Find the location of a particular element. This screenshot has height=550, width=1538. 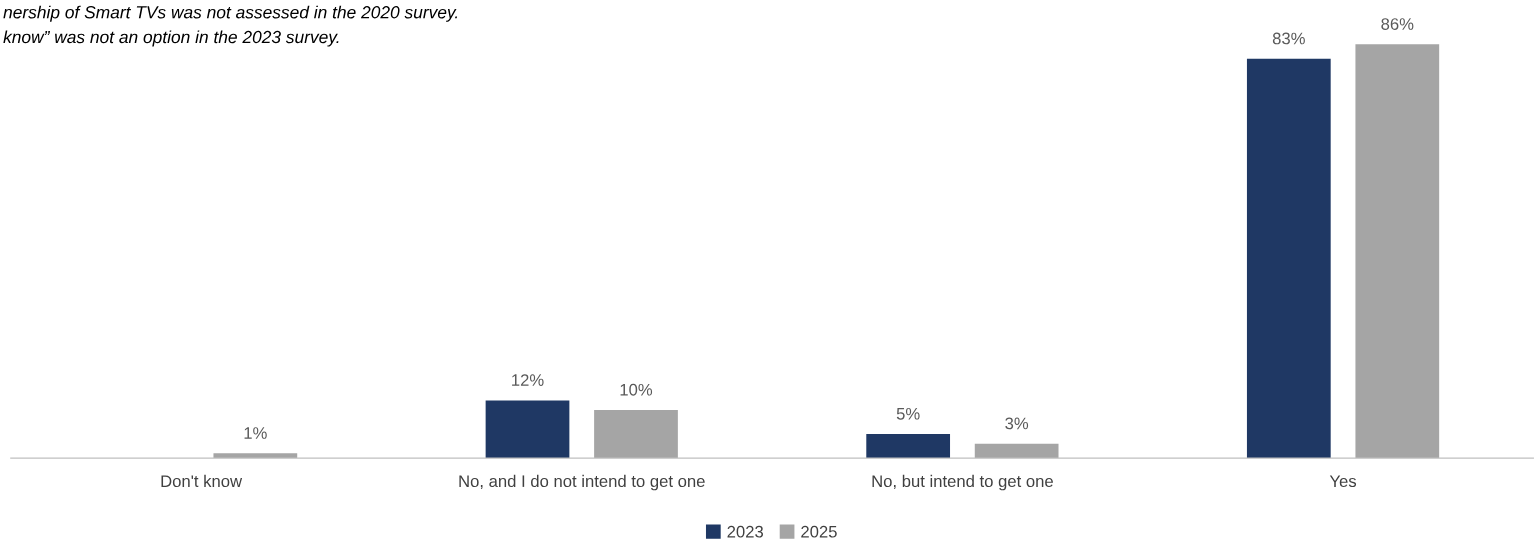

data-label: 5% is located at coordinates (908, 413).